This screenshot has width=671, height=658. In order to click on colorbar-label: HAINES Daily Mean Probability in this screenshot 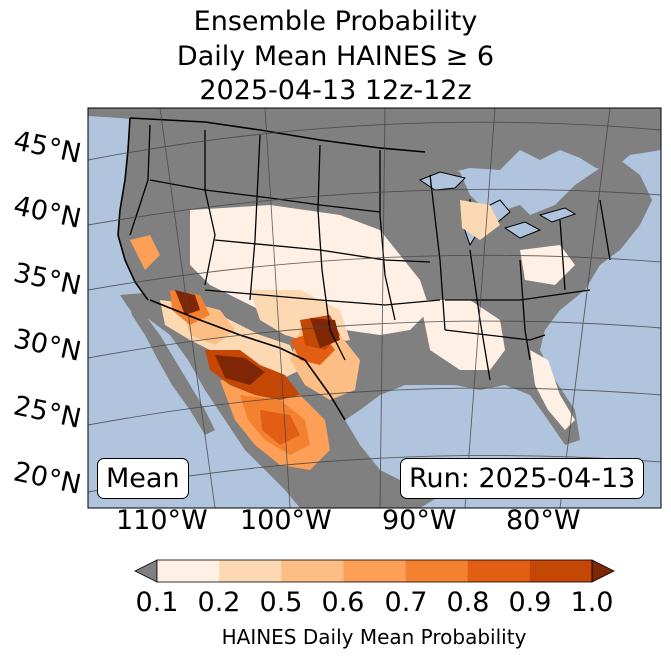, I will do `click(374, 637)`.